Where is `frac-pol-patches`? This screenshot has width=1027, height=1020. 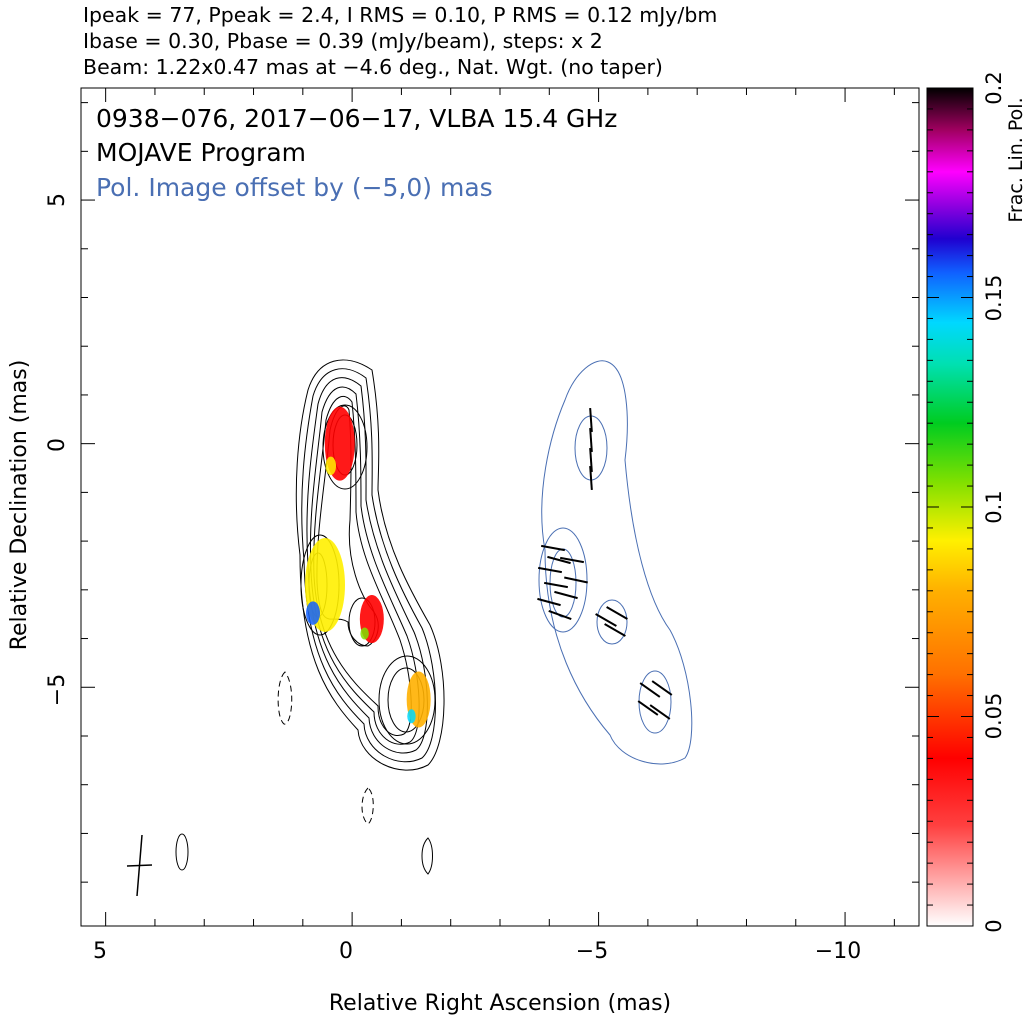 frac-pol-patches is located at coordinates (368, 567).